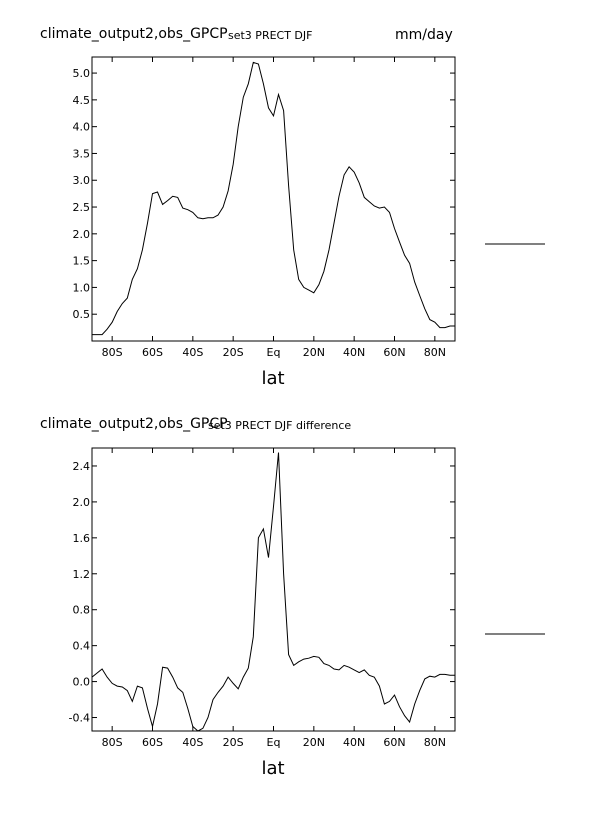 The image size is (606, 818). I want to click on y-tick-label: 2.5, so click(82, 207).